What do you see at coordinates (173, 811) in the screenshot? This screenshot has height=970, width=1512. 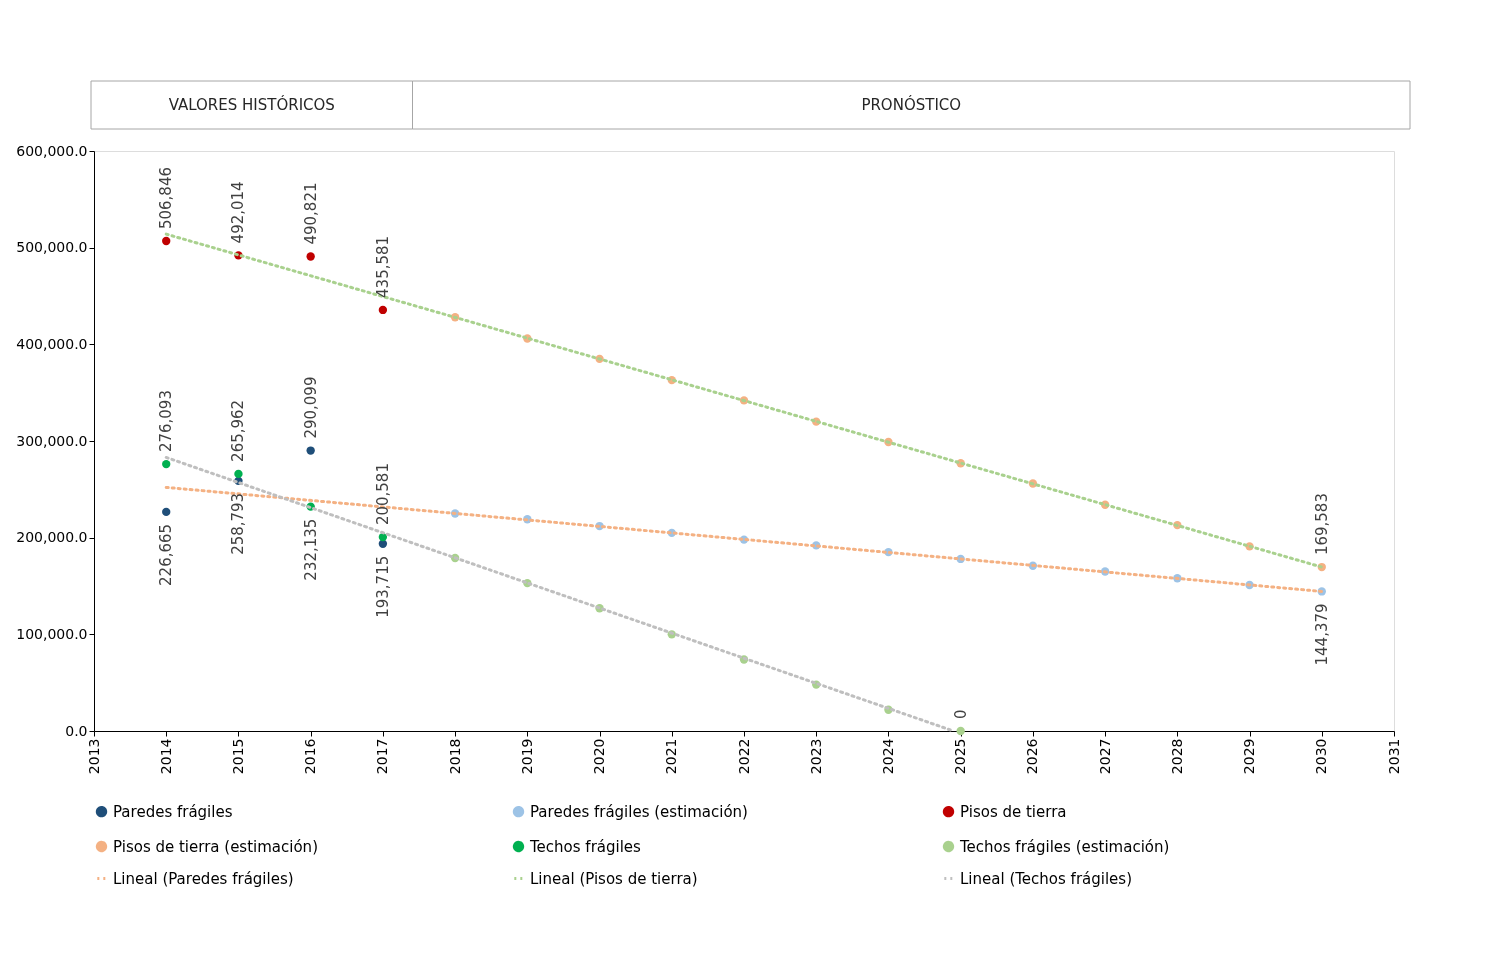 I see `legend-label: Paredes frágiles` at bounding box center [173, 811].